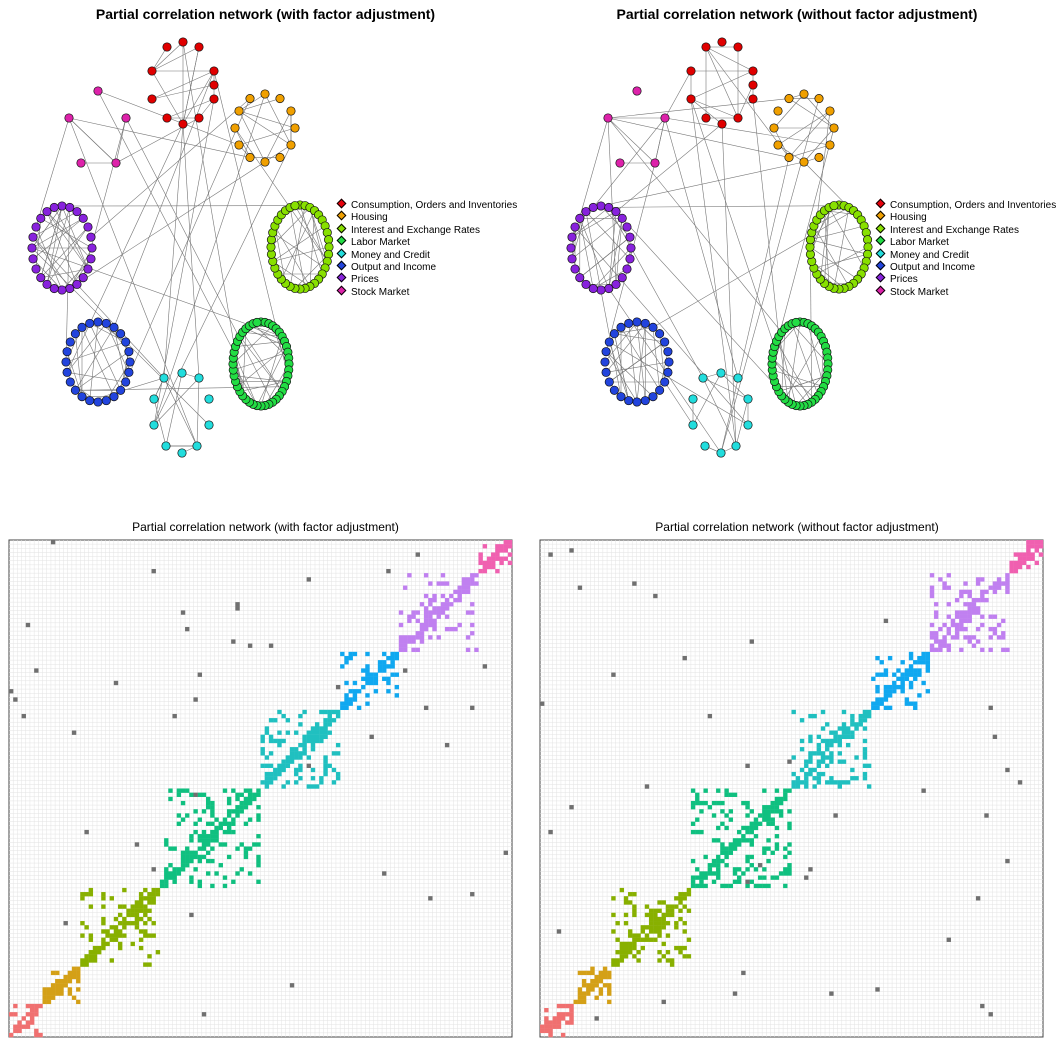 The width and height of the screenshot is (1063, 1041). I want to click on legend-entry: Output and Income, so click(965, 267).